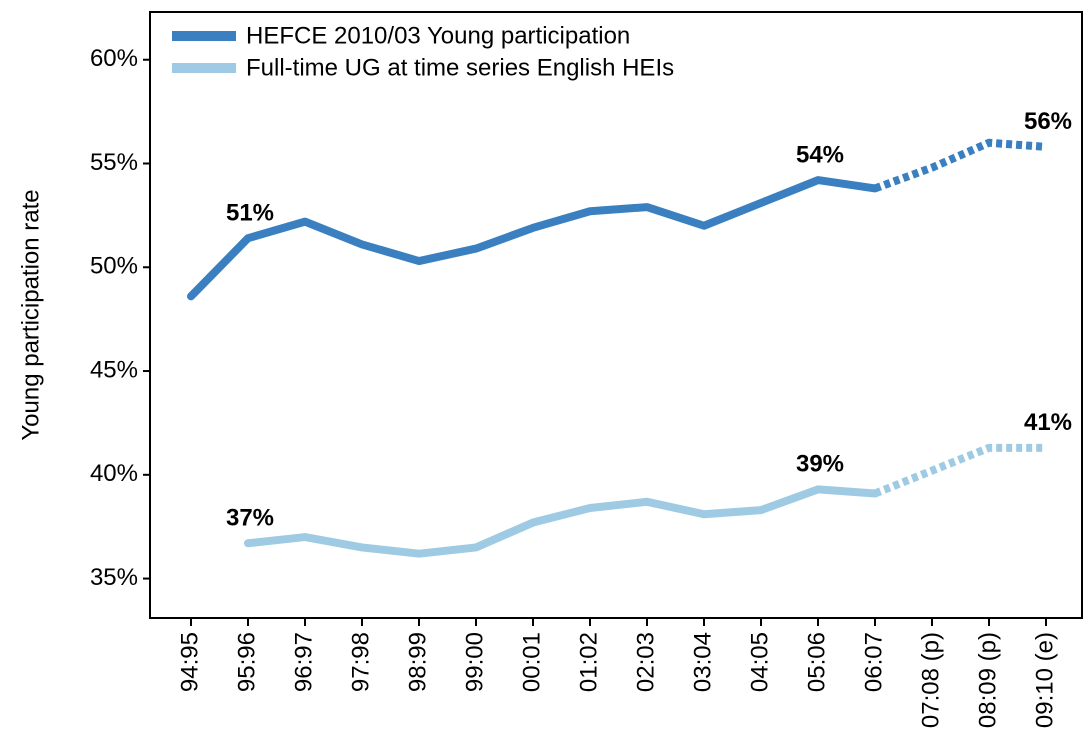 This screenshot has height=756, width=1084. I want to click on x-tick-label: 06:07, so click(873, 662).